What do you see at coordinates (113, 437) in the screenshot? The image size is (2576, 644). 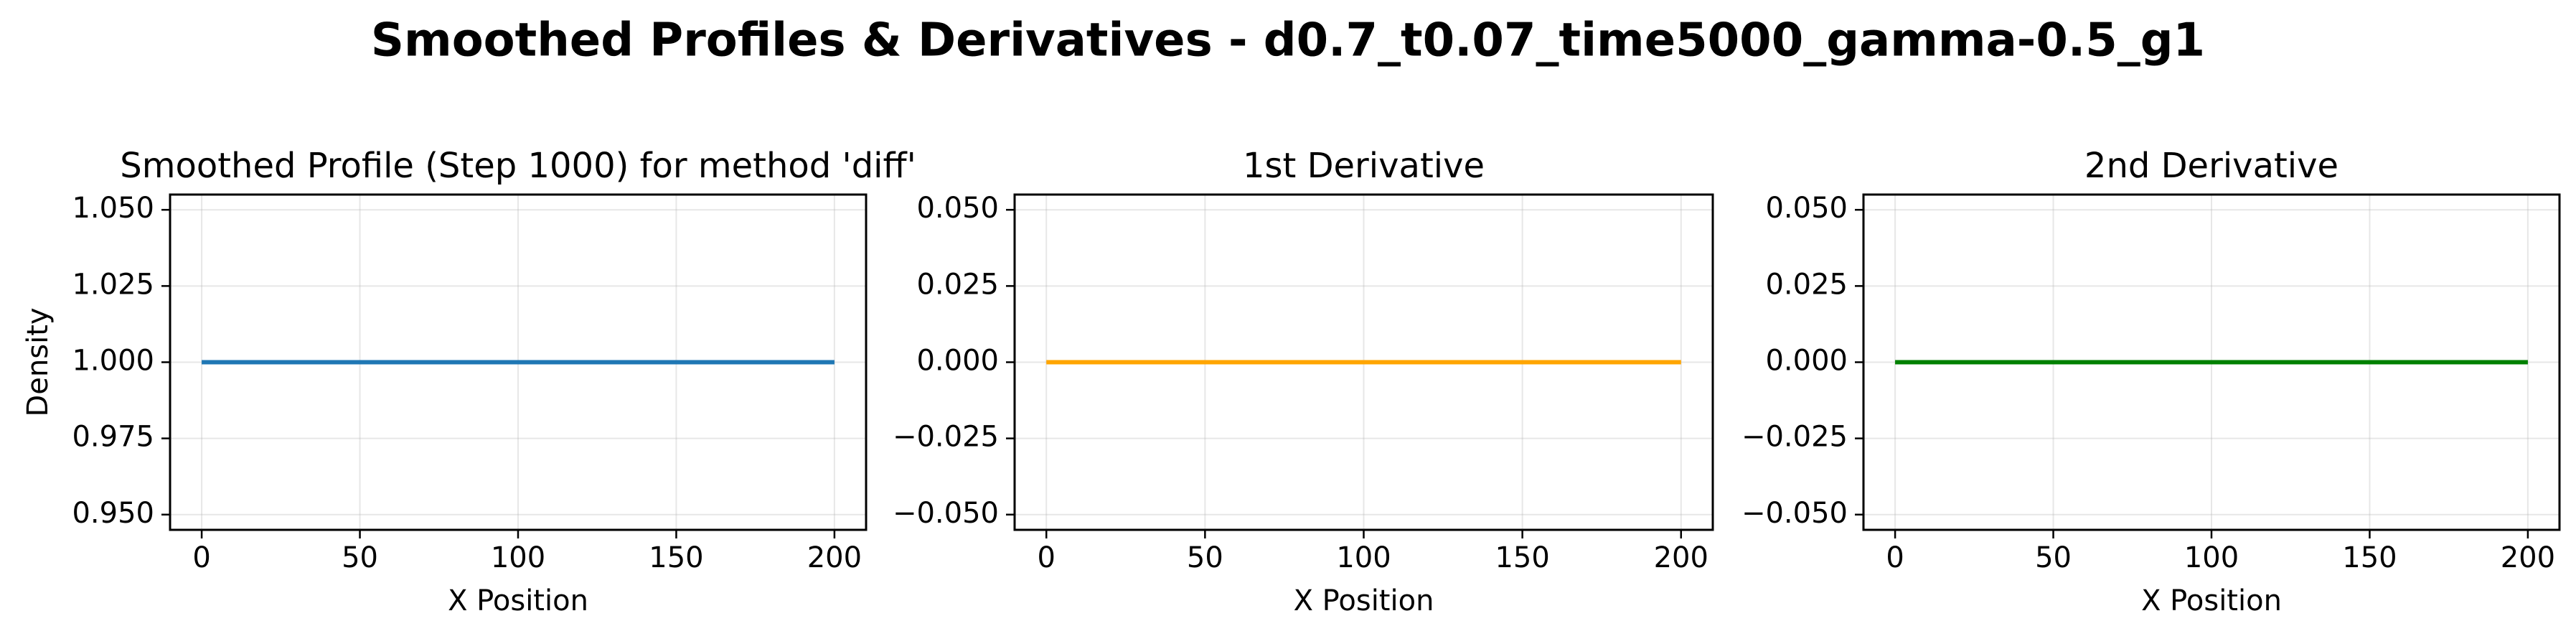 I see `y-tick-label: 0.975` at bounding box center [113, 437].